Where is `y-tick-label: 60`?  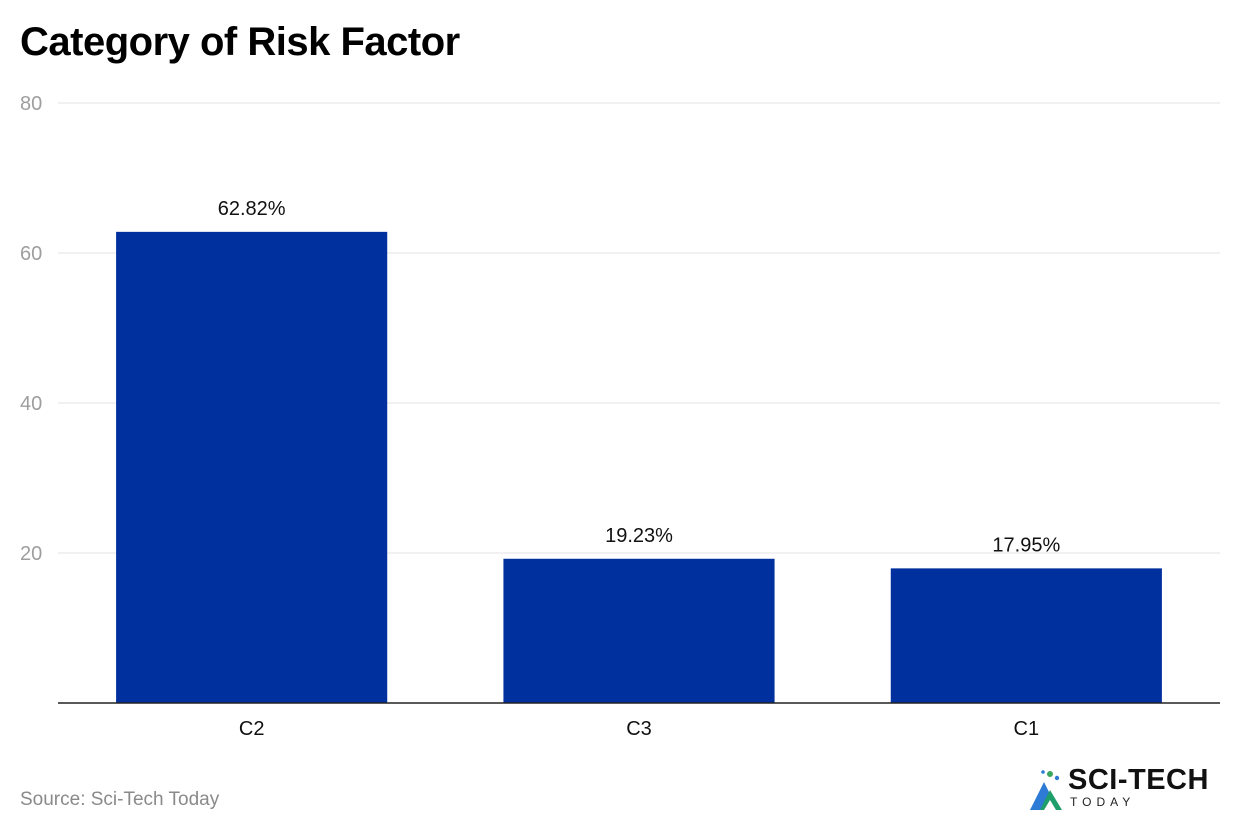
y-tick-label: 60 is located at coordinates (31, 254).